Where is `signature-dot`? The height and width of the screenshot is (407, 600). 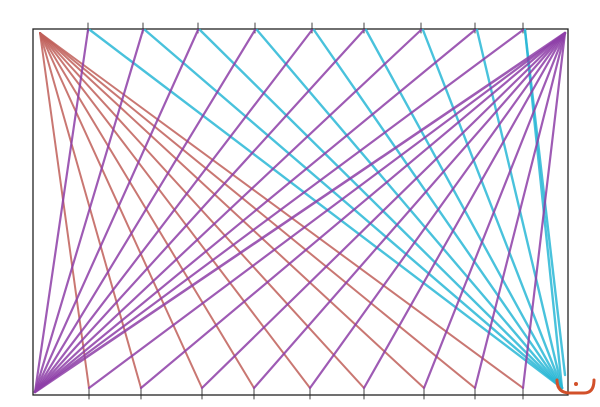
signature-dot is located at coordinates (576, 384).